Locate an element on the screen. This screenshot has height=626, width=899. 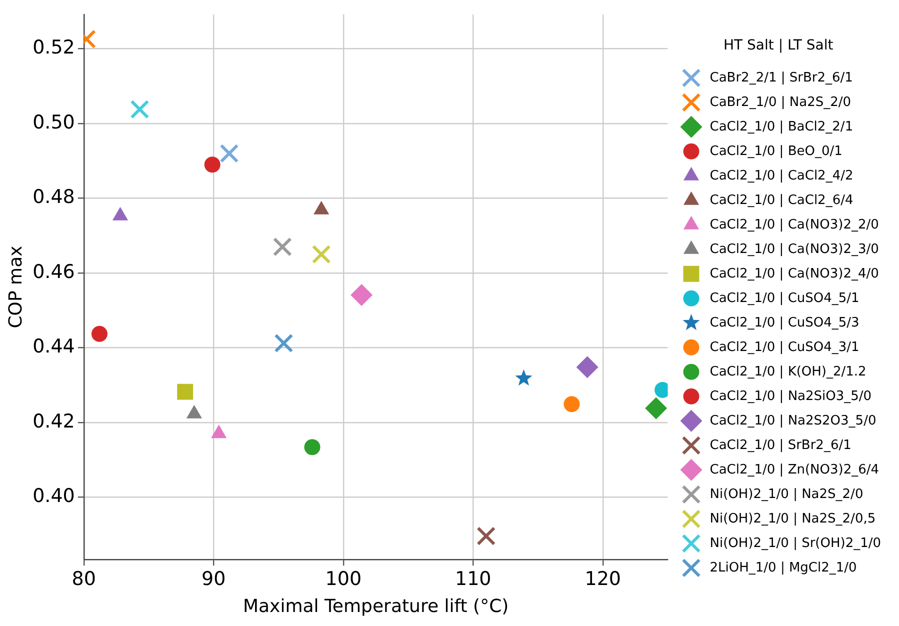
legend-label: CaCl2_1/0 | BeO_0/1 is located at coordinates (776, 151).